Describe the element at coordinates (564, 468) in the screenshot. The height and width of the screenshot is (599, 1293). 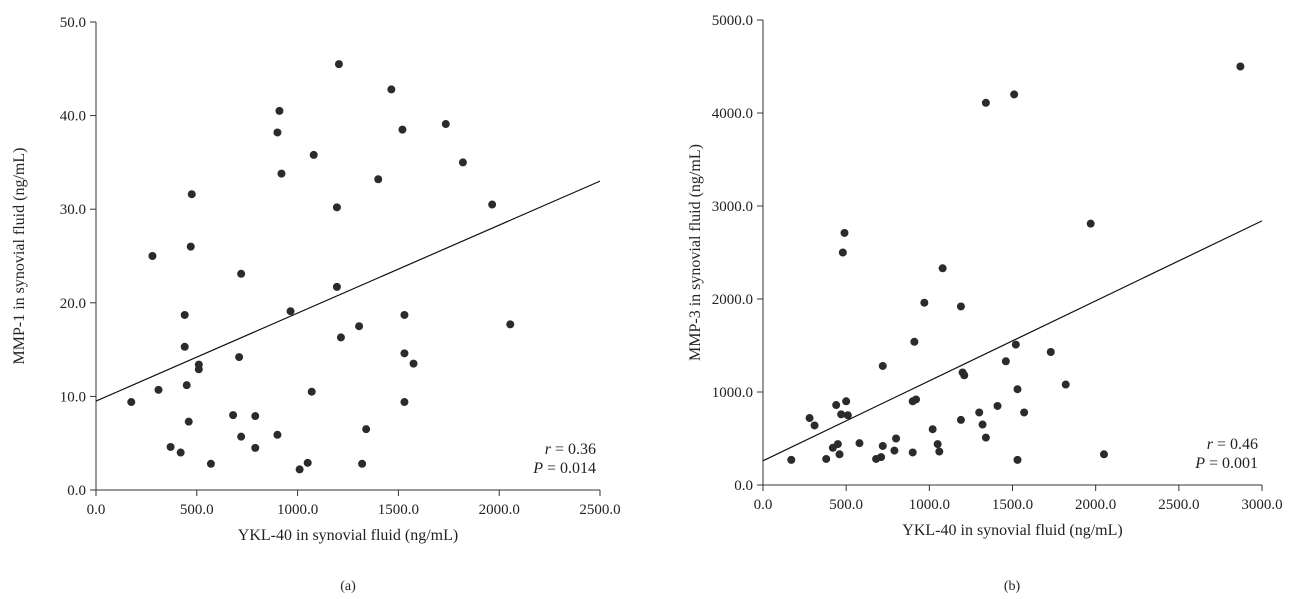
I see `p-value: P = 0.014` at that location.